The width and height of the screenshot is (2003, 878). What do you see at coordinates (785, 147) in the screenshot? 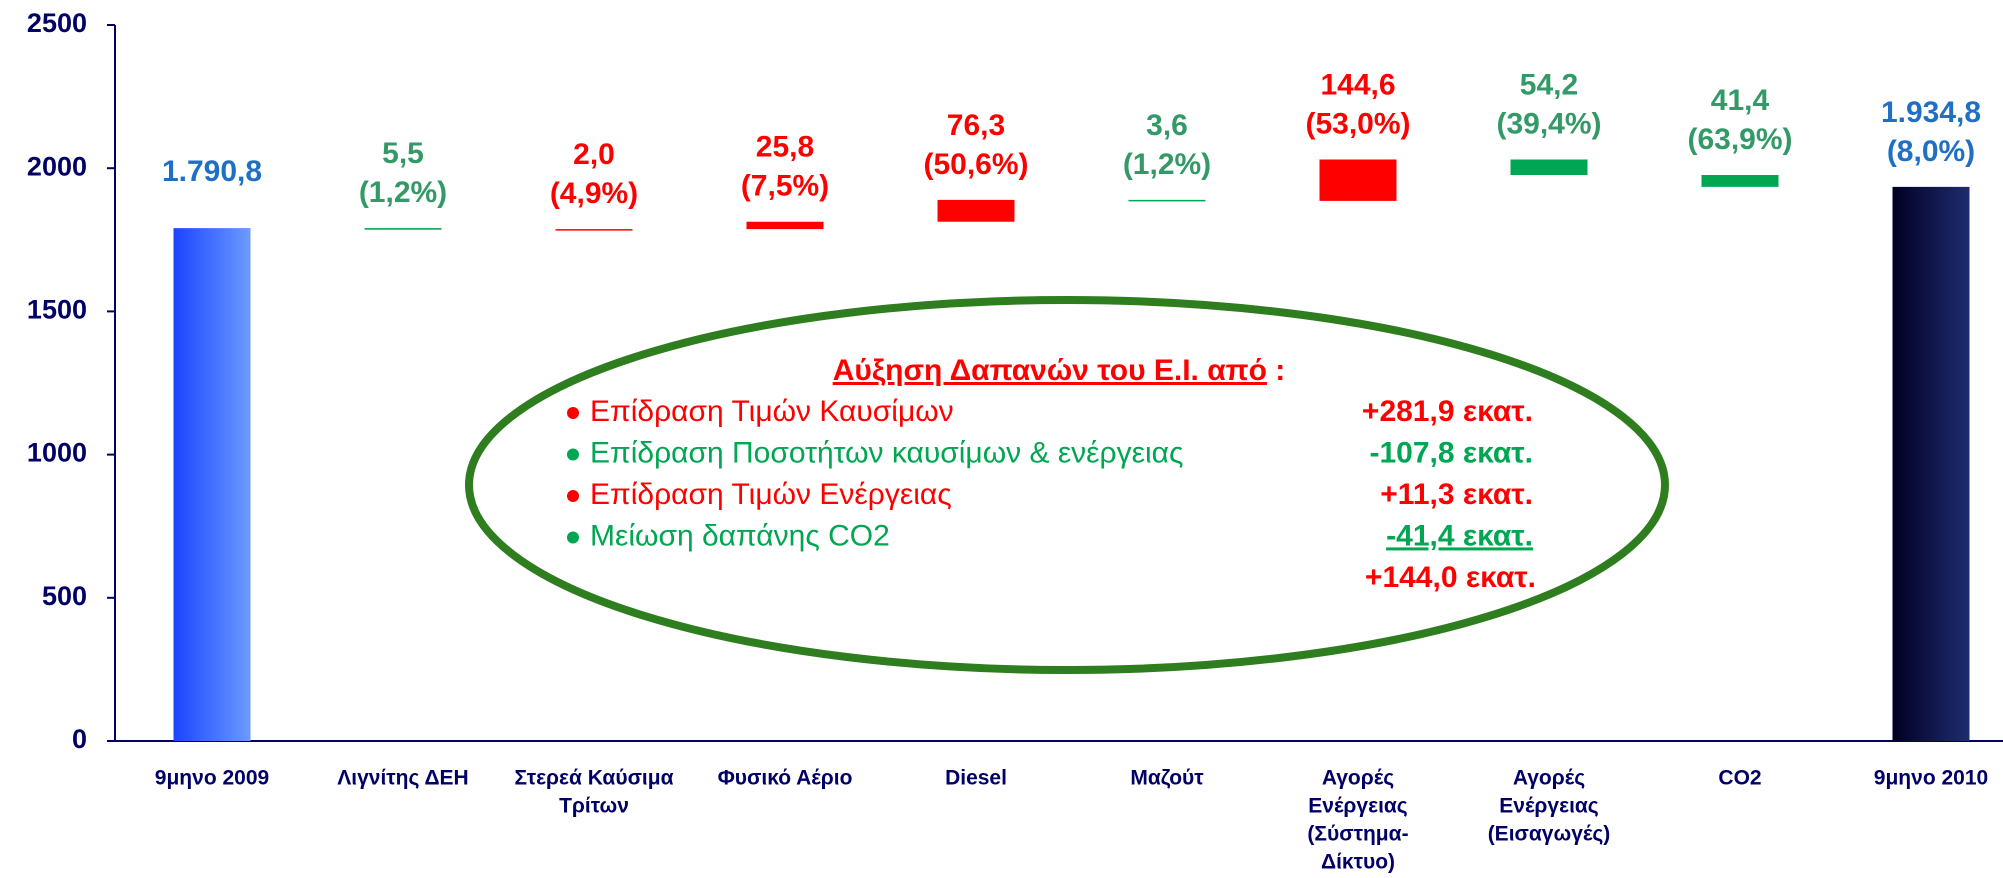
I see `value-label: 25,8` at bounding box center [785, 147].